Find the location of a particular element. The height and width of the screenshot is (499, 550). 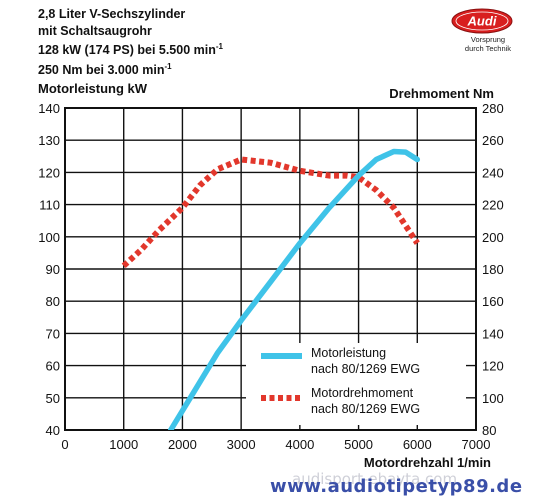

x-tick-label: 5000 is located at coordinates (358, 444).